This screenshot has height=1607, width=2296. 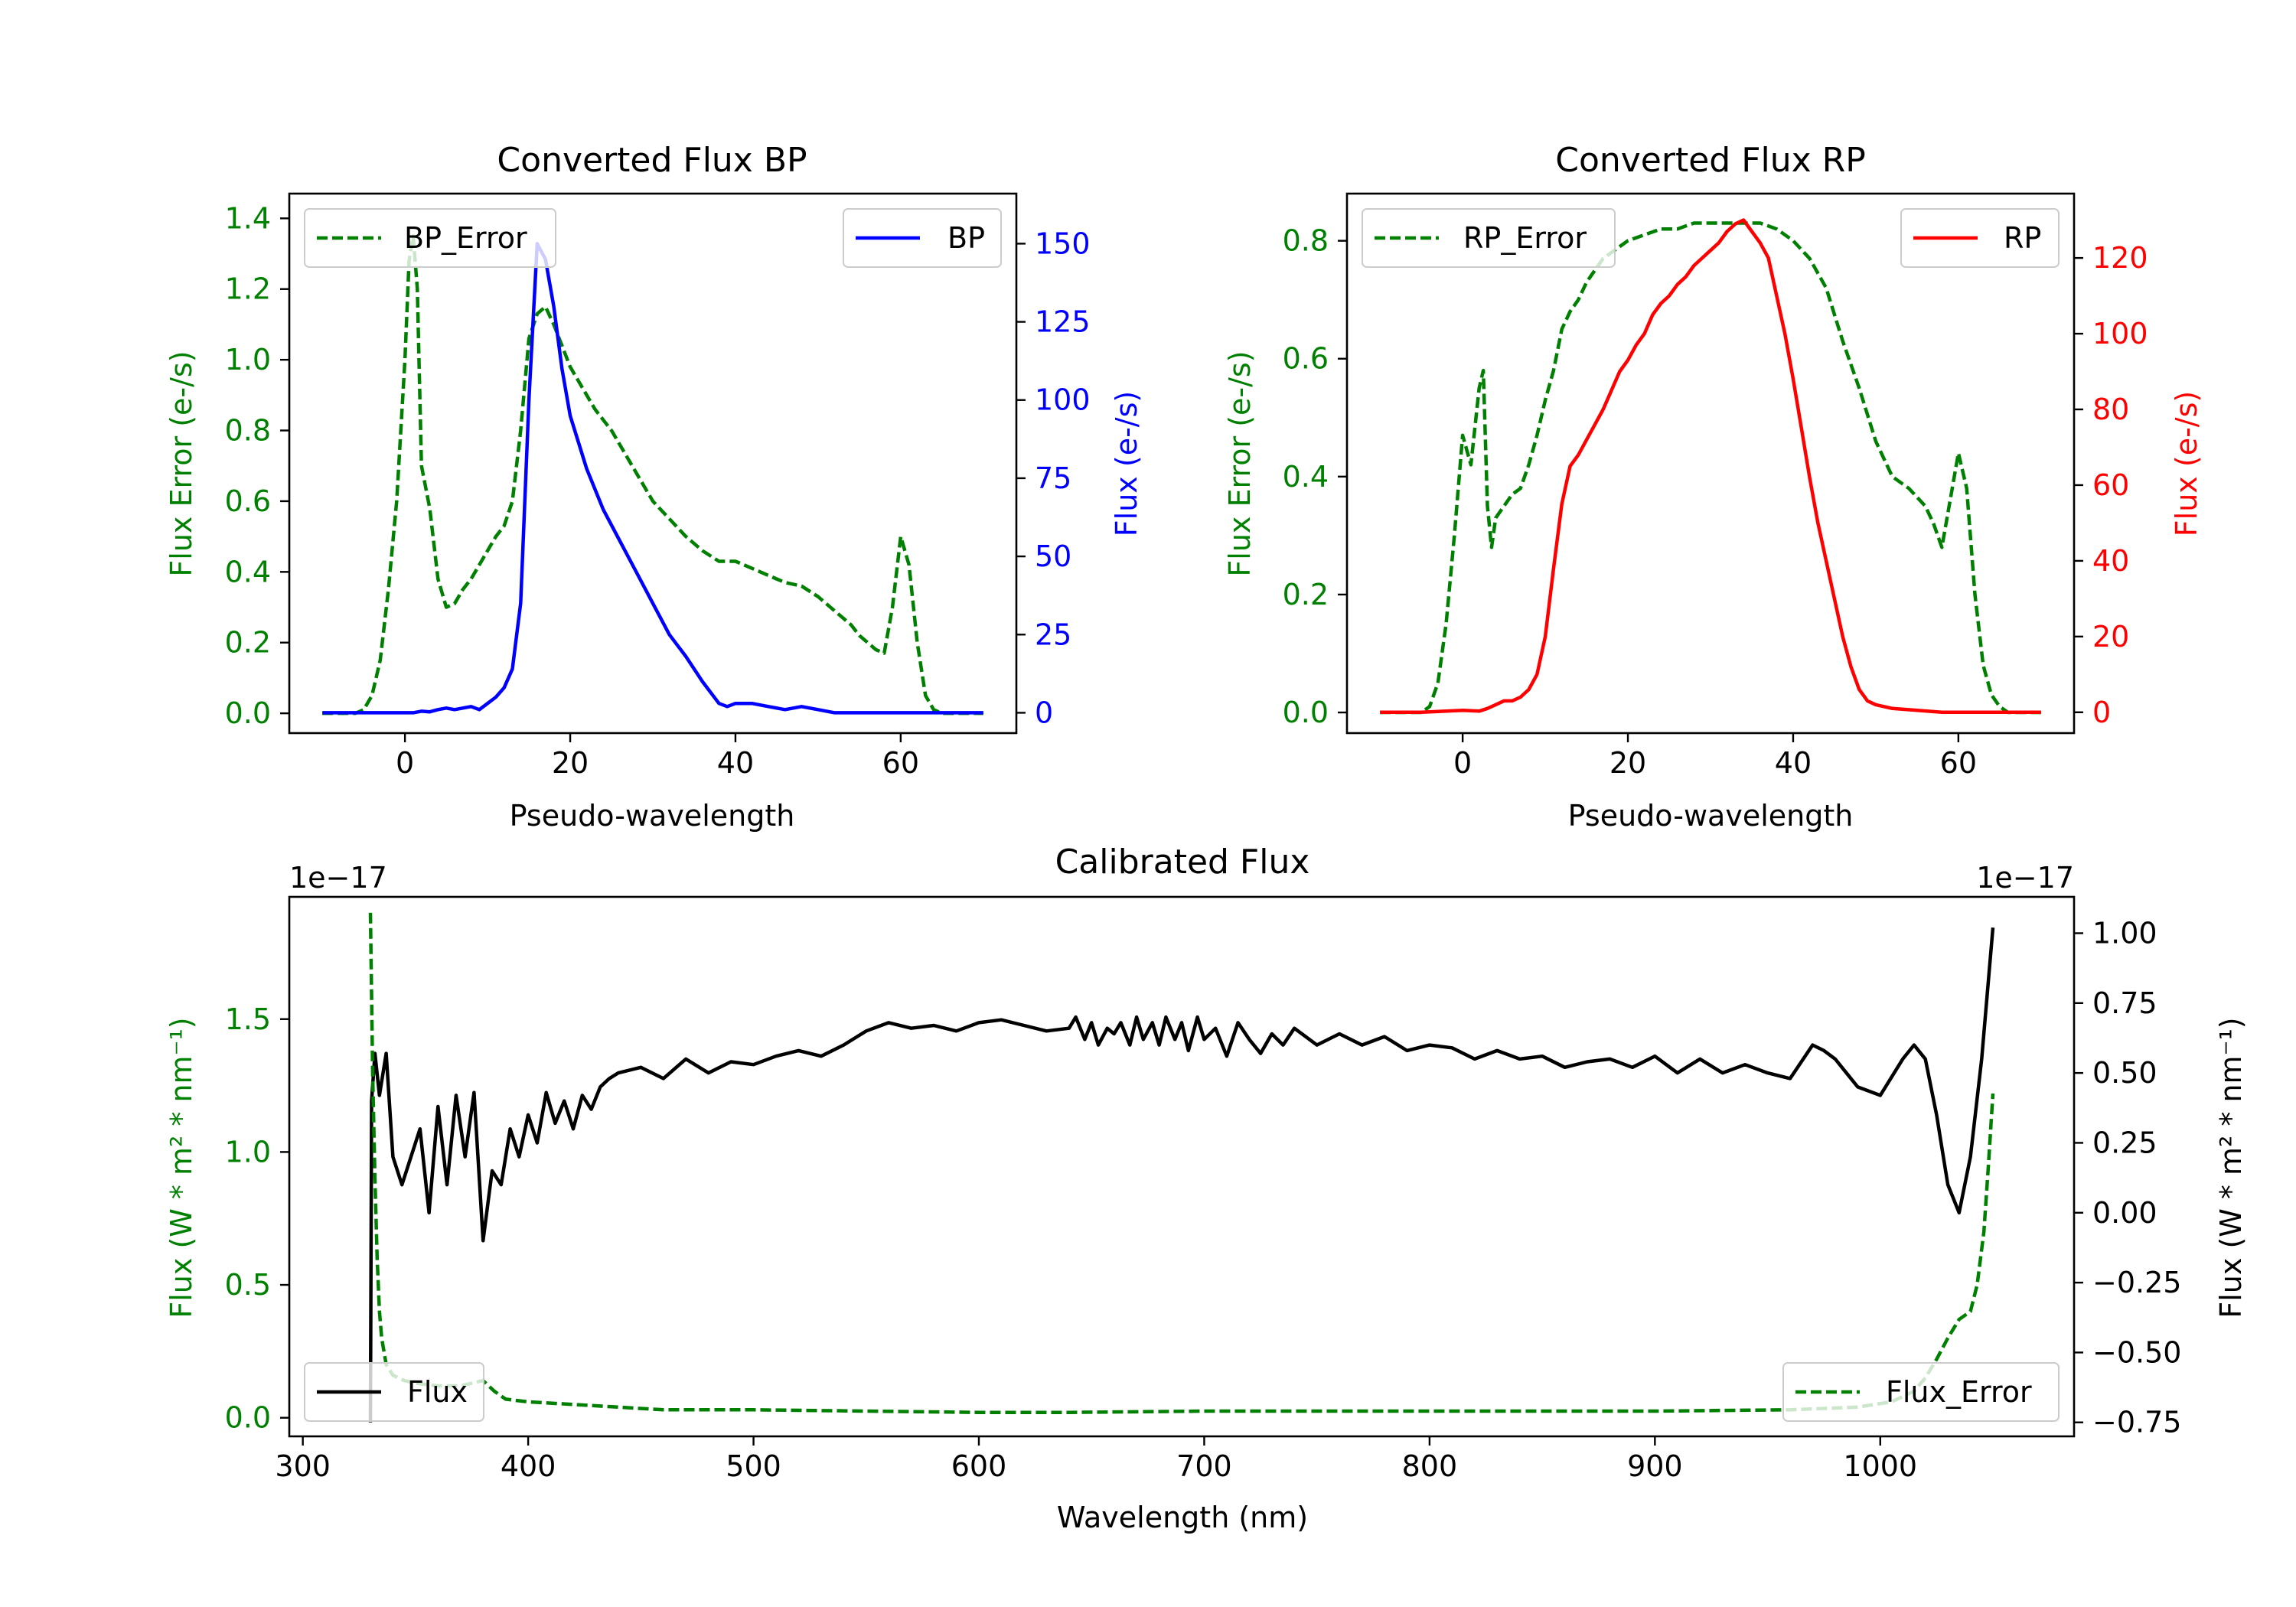 What do you see at coordinates (1430, 1466) in the screenshot?
I see `cal-x-tick-label: 800` at bounding box center [1430, 1466].